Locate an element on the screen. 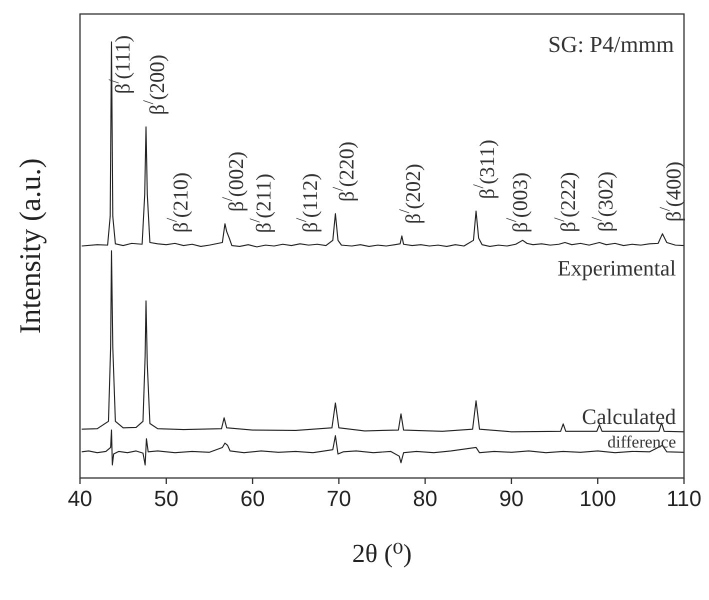 This screenshot has width=709, height=600. annotation: SG: P4/mmm is located at coordinates (611, 44).